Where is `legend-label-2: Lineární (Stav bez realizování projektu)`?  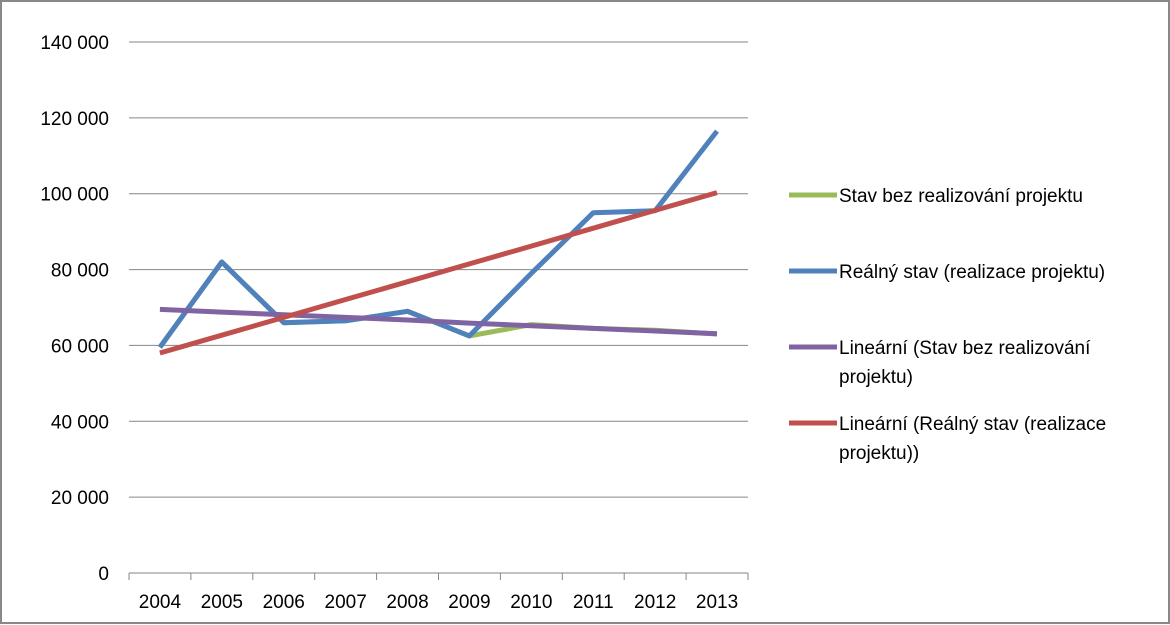
legend-label-2: Lineární (Stav bez realizování projektu) is located at coordinates (965, 363).